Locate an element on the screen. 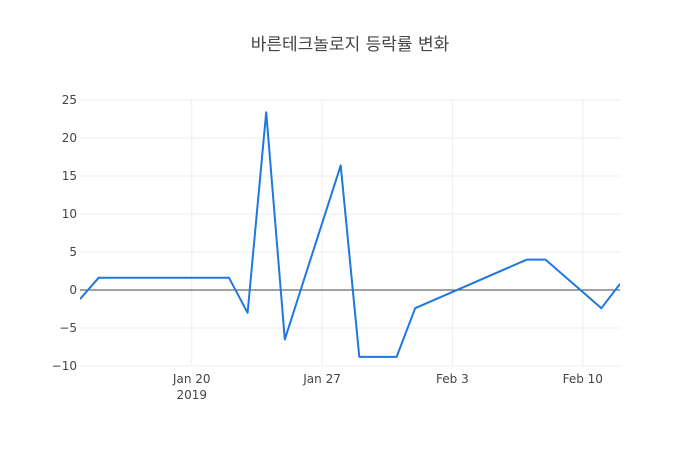  x-tick-label: Feb 3 is located at coordinates (452, 379).